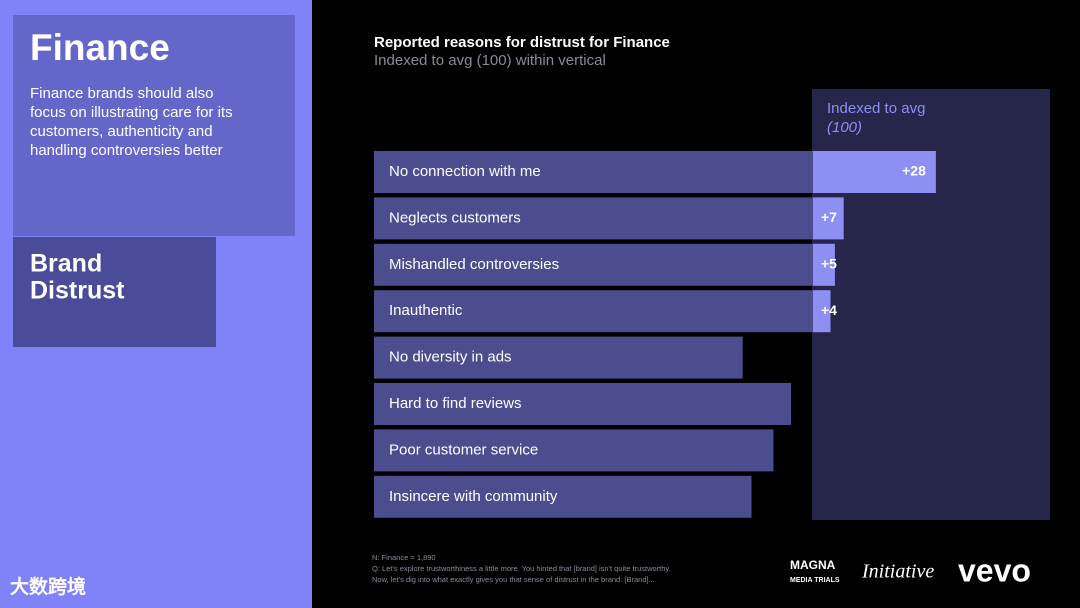 This screenshot has height=608, width=1080. Describe the element at coordinates (455, 403) in the screenshot. I see `category-label: Hard to find reviews` at that location.